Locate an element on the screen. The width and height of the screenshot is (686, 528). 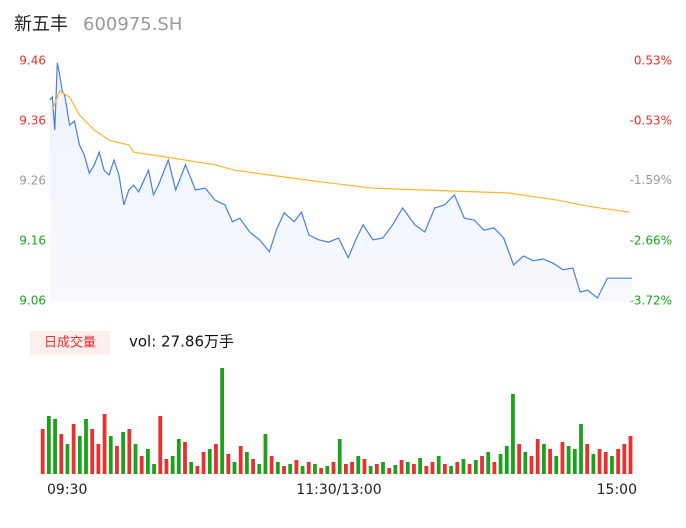
y2-tick-label: 0.53% is located at coordinates (653, 61).